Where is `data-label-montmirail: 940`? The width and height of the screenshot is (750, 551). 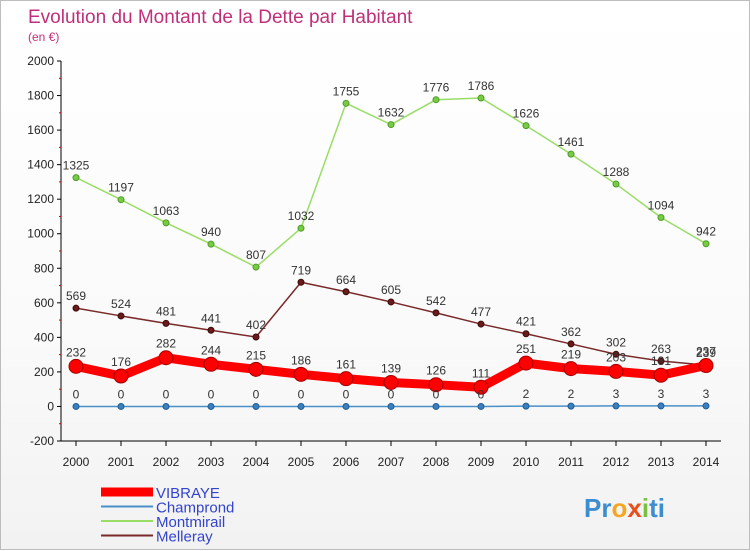 data-label-montmirail: 940 is located at coordinates (211, 232).